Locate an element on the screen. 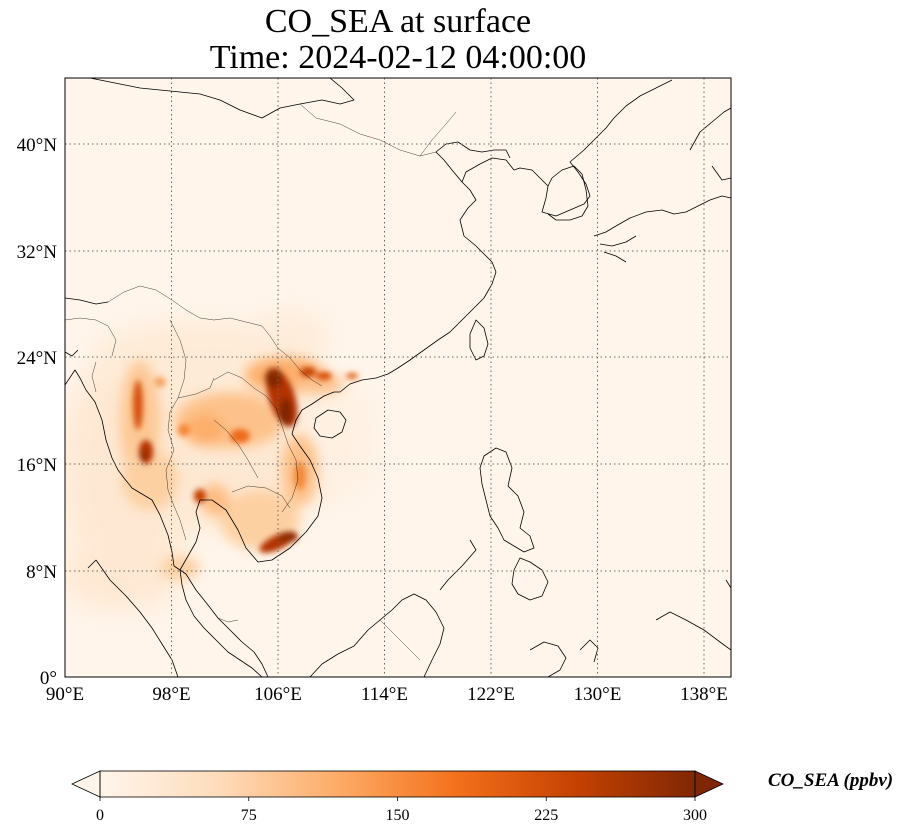 The width and height of the screenshot is (916, 836). colorbar-tick-label: 75 is located at coordinates (249, 815).